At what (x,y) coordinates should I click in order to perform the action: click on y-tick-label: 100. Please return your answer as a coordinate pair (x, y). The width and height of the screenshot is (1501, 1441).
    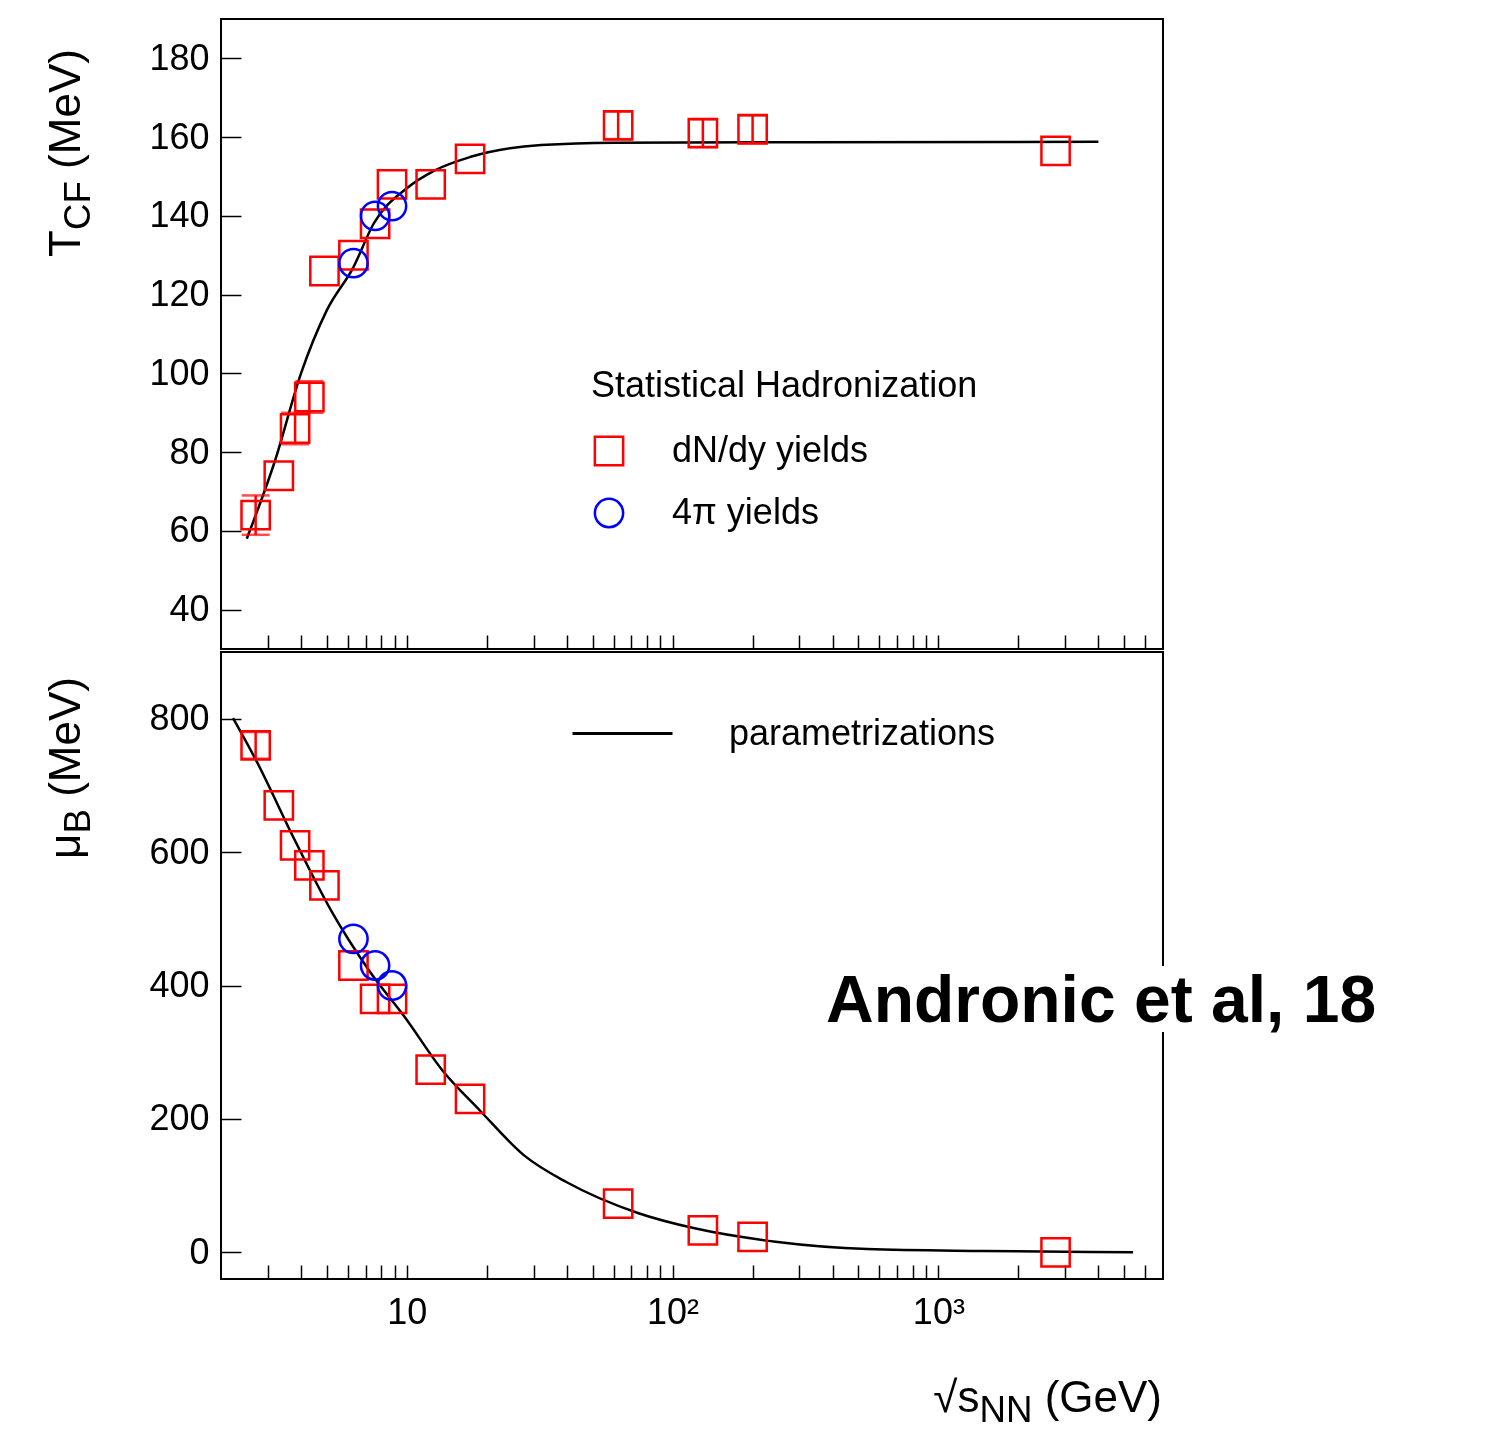
    Looking at the image, I should click on (179, 372).